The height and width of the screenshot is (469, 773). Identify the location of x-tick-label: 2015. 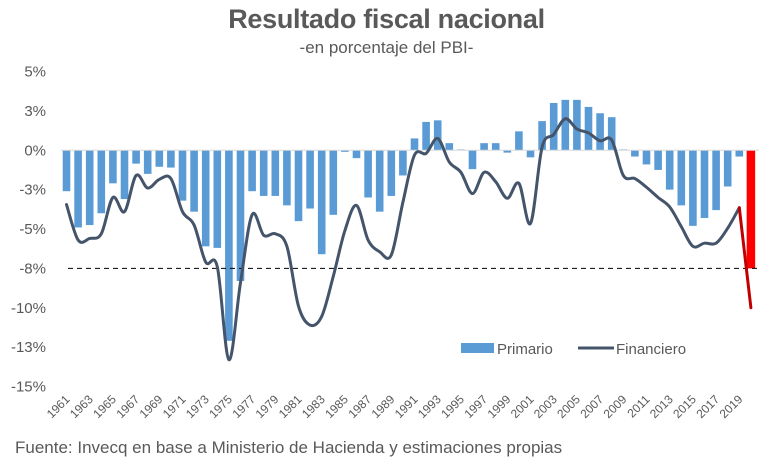
(684, 406).